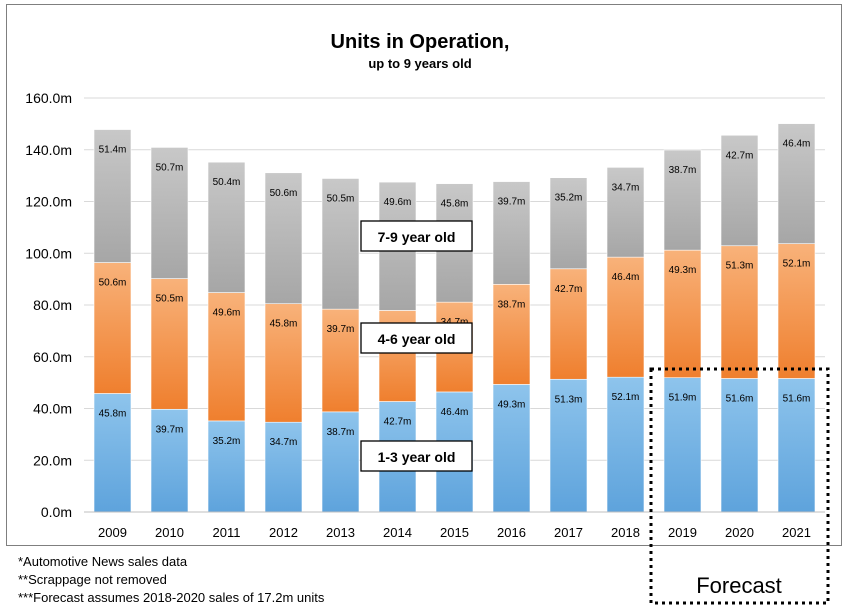 The width and height of the screenshot is (854, 616). Describe the element at coordinates (682, 532) in the screenshot. I see `x-tick-label: 2019` at that location.